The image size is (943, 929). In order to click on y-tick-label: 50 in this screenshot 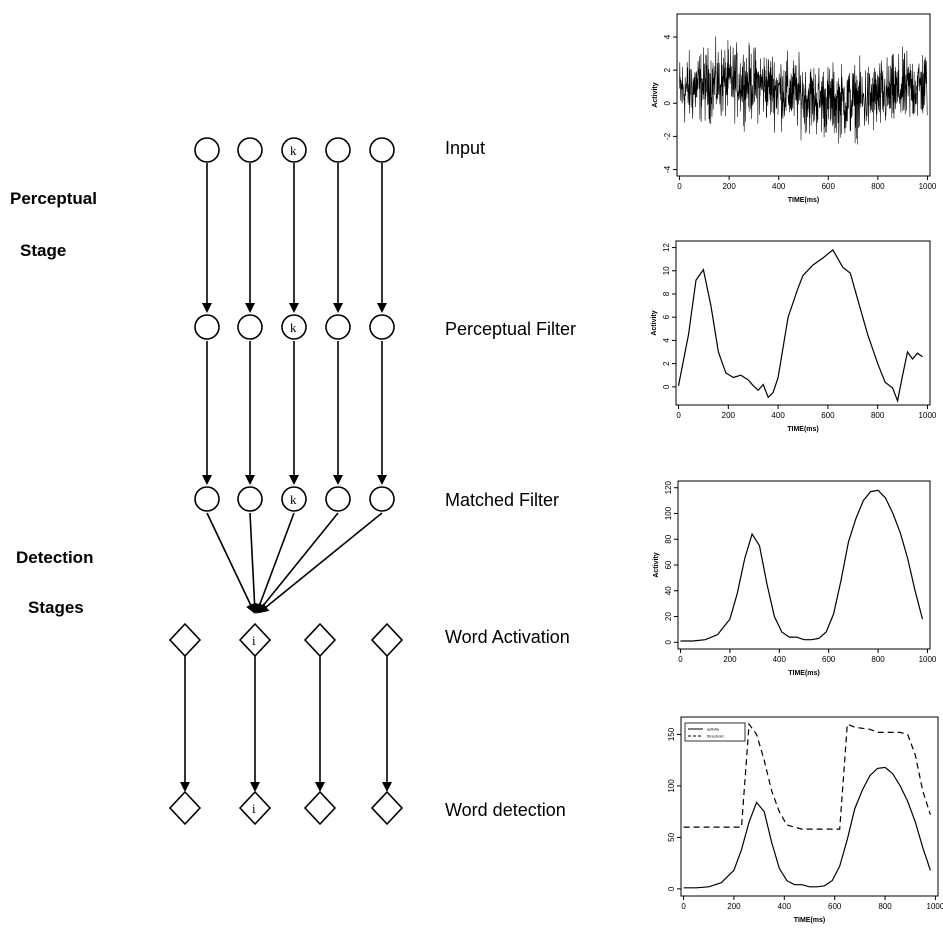, I will do `click(671, 836)`.